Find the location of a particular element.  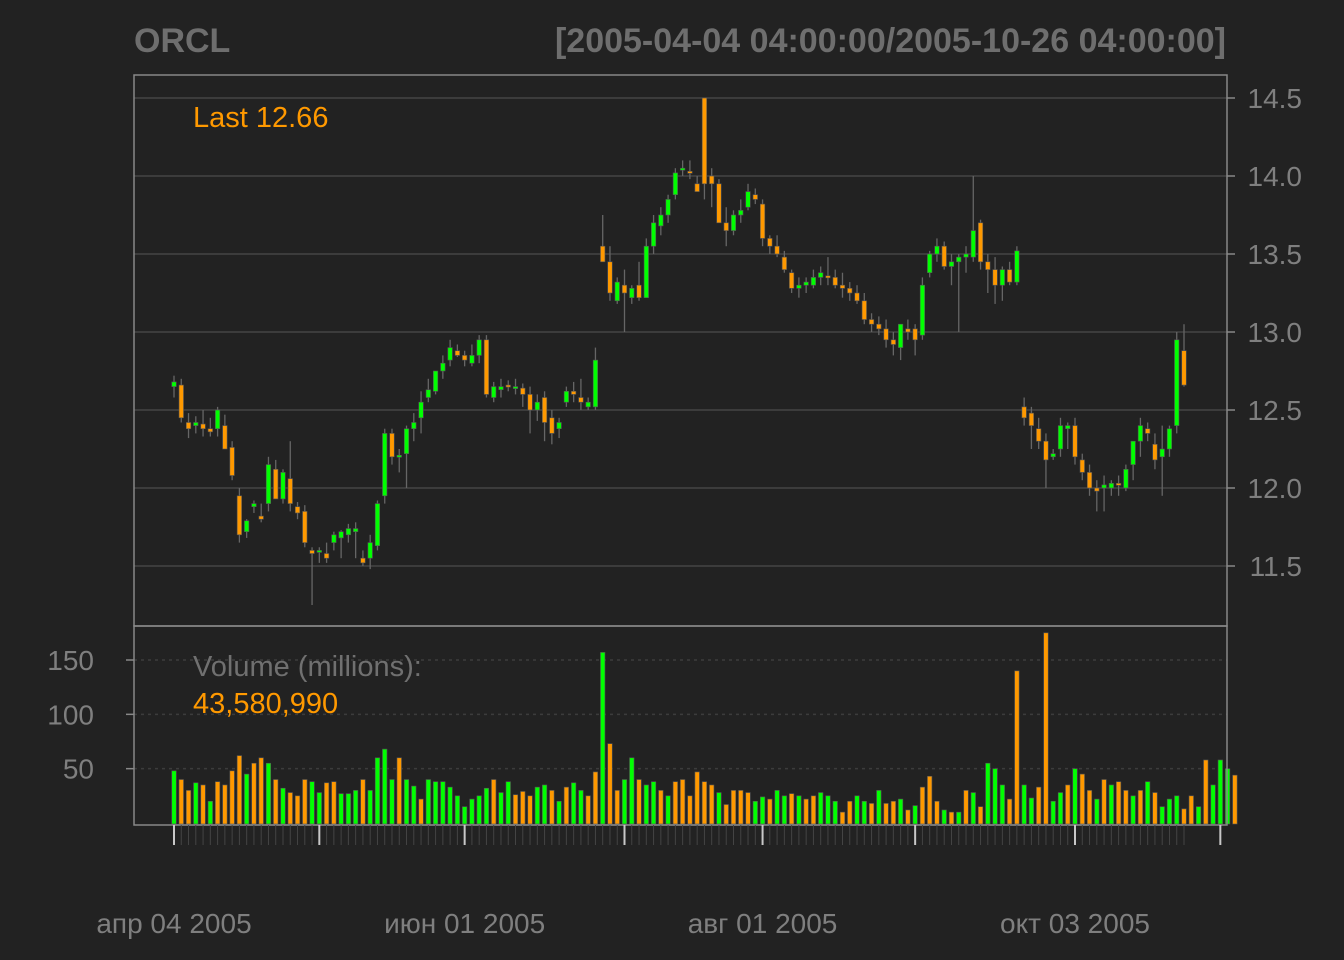

volume-tick-label: 150 is located at coordinates (70, 660).